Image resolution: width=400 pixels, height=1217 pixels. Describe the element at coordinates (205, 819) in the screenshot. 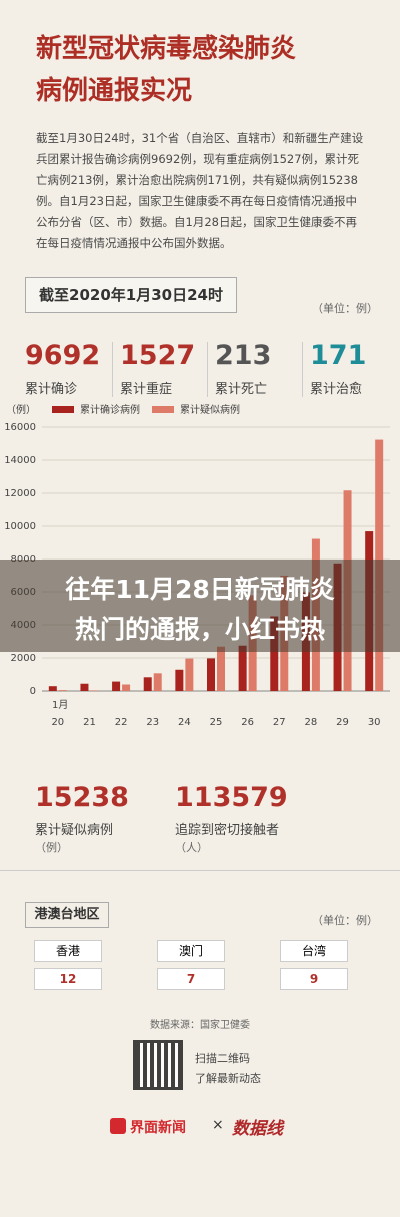

I see `stats2-row: 15238 累计疑似病例 （例） 113579 追踪到密切接触者 （人）` at that location.